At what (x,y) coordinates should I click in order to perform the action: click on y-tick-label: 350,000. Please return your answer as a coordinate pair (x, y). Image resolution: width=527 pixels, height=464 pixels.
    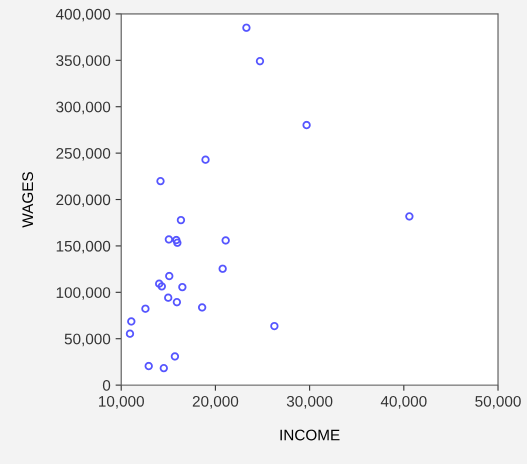
    Looking at the image, I should click on (83, 61).